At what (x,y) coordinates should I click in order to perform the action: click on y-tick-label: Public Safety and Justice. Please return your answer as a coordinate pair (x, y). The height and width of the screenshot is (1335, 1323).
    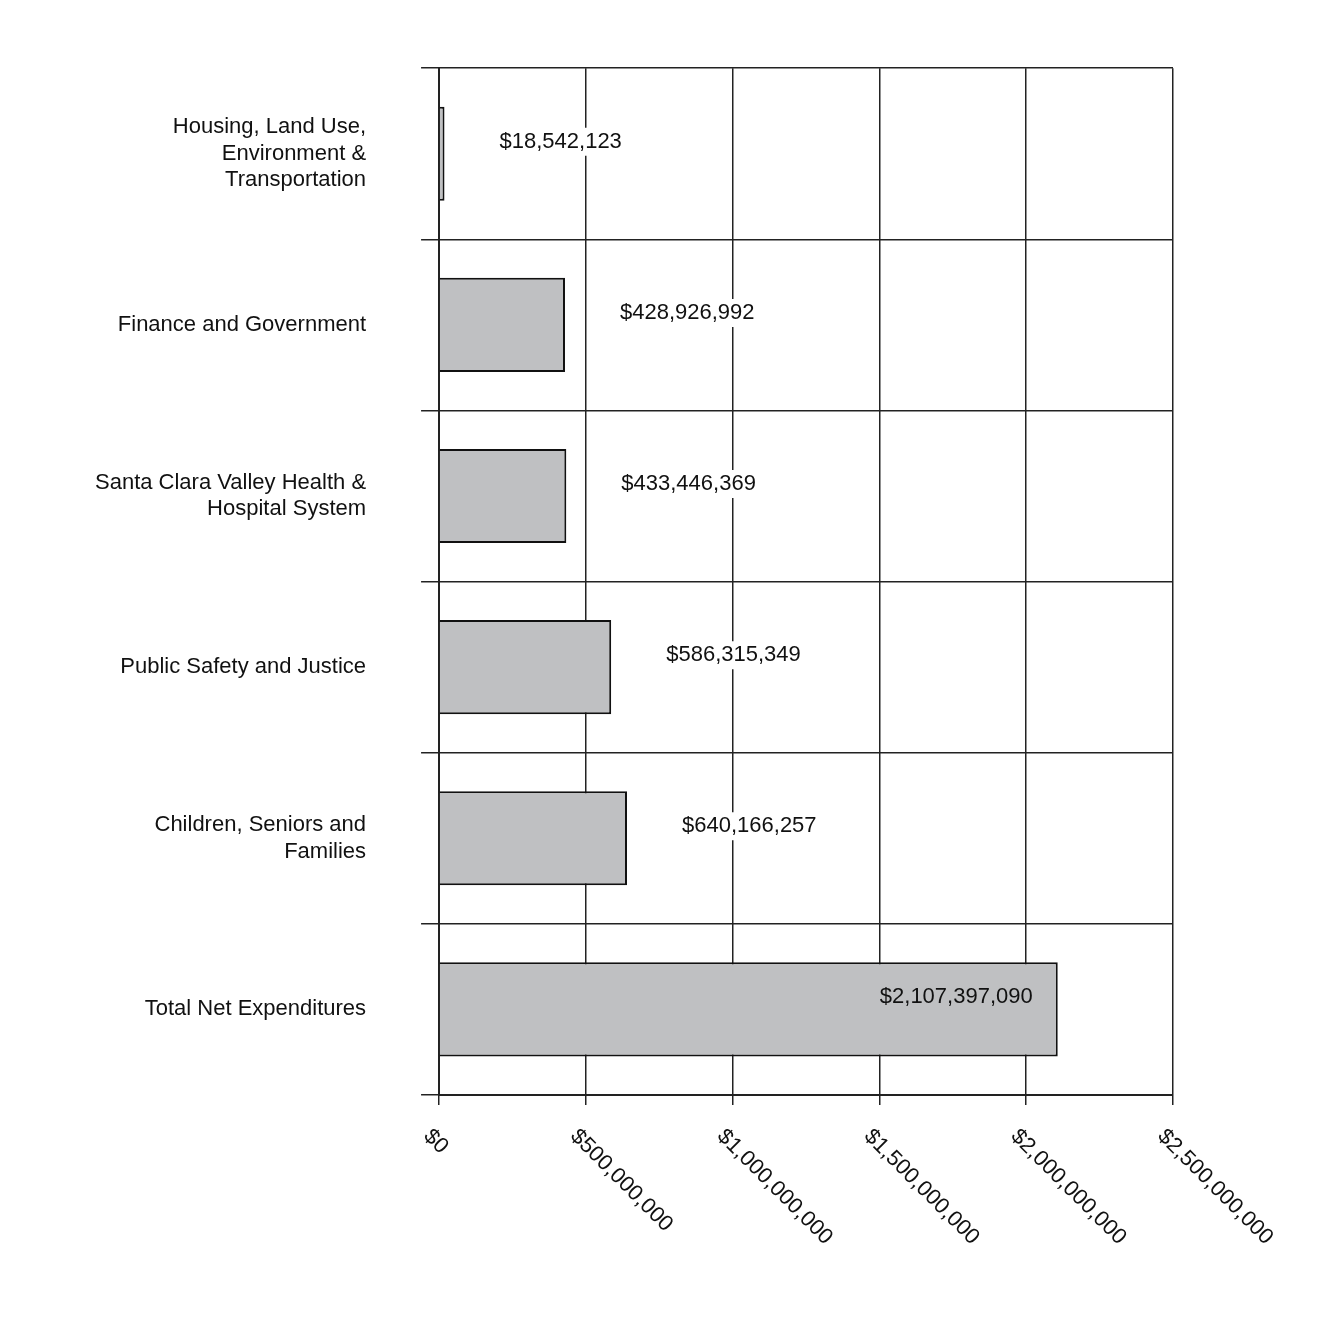
    Looking at the image, I should click on (243, 666).